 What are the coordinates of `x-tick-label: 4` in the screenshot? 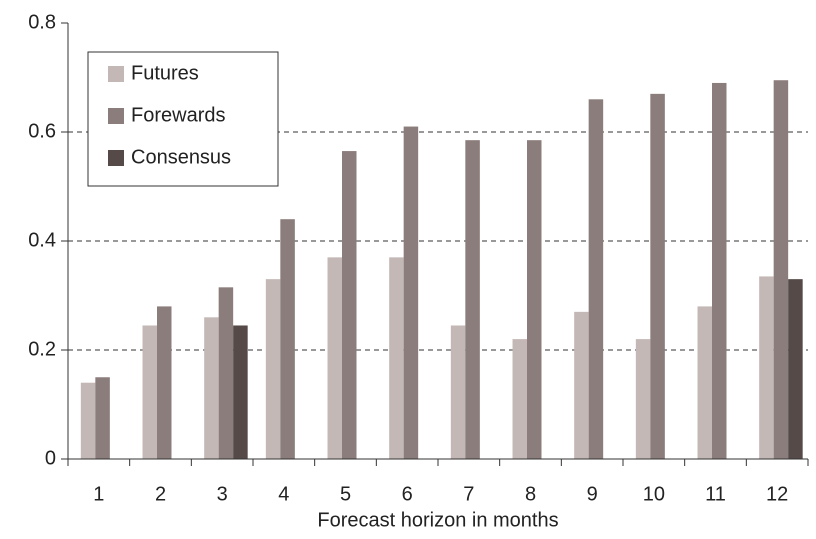 It's located at (283, 494).